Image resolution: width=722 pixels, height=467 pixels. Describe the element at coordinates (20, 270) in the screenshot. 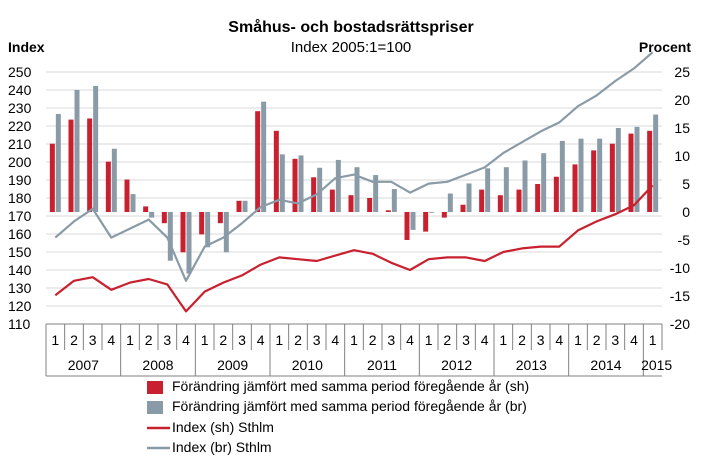

I see `left-tick-label: 140` at that location.